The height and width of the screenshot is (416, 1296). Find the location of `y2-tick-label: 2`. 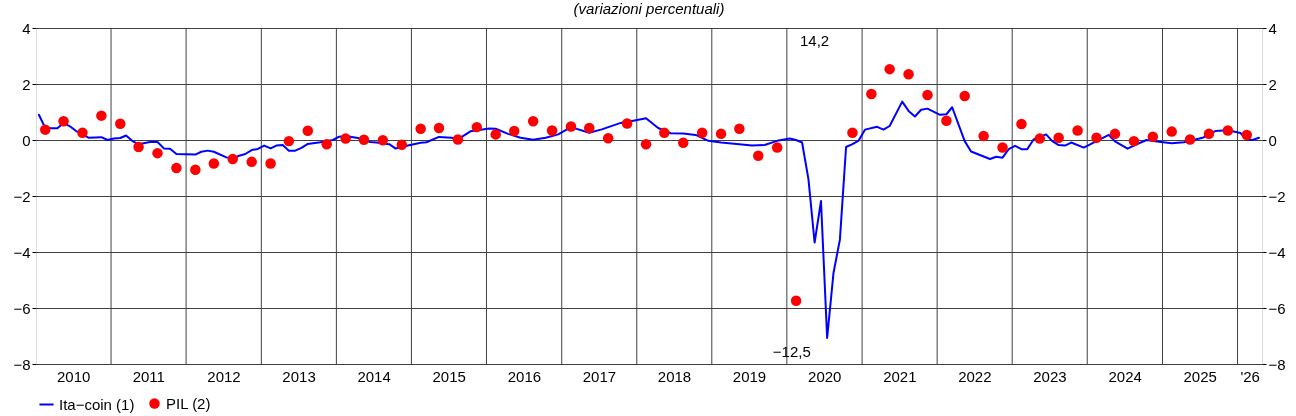

y2-tick-label: 2 is located at coordinates (1272, 84).